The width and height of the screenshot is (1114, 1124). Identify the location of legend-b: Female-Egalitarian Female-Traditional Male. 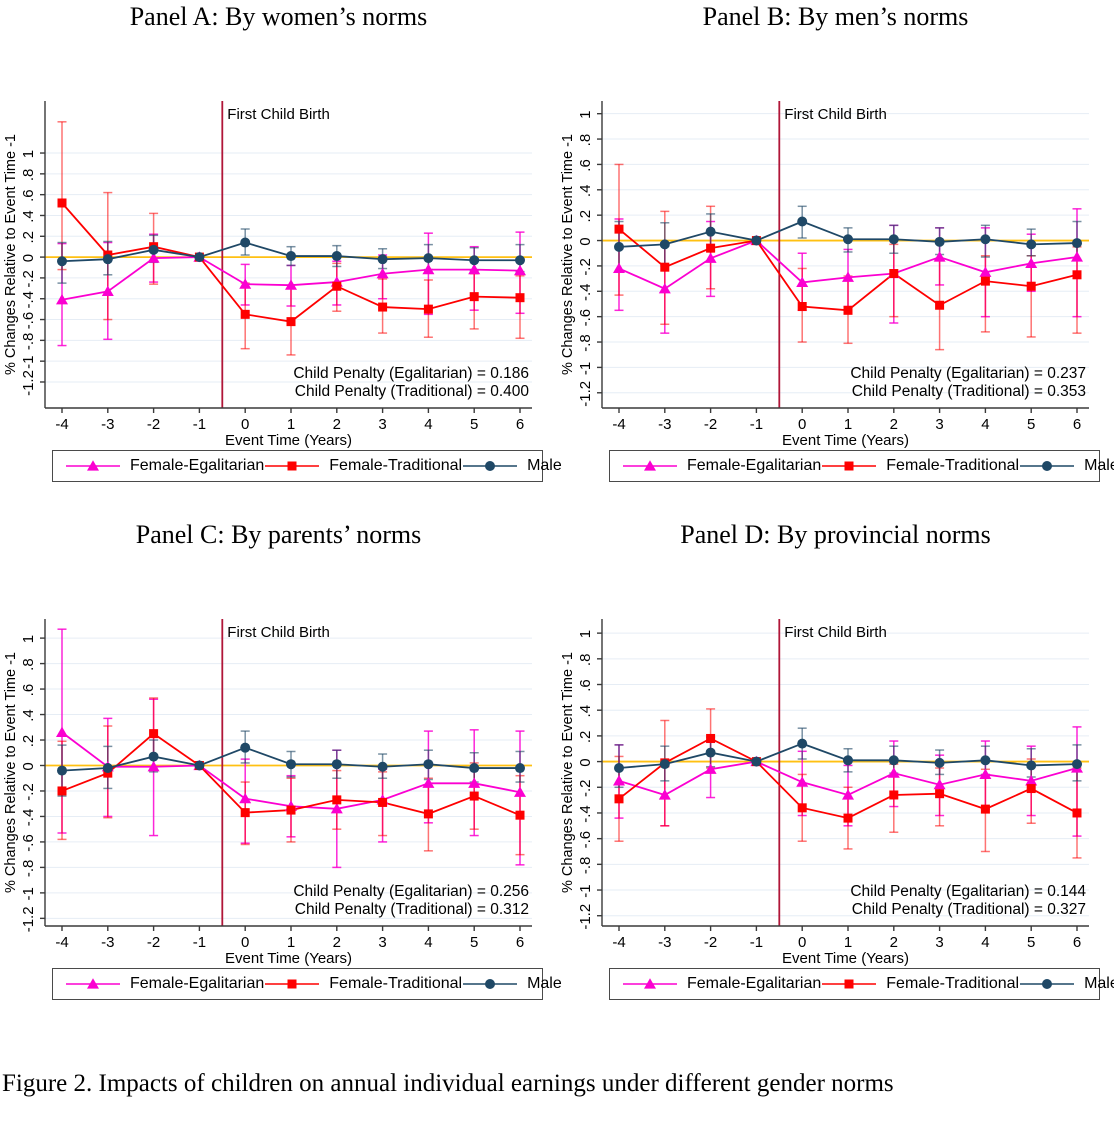
(861, 466).